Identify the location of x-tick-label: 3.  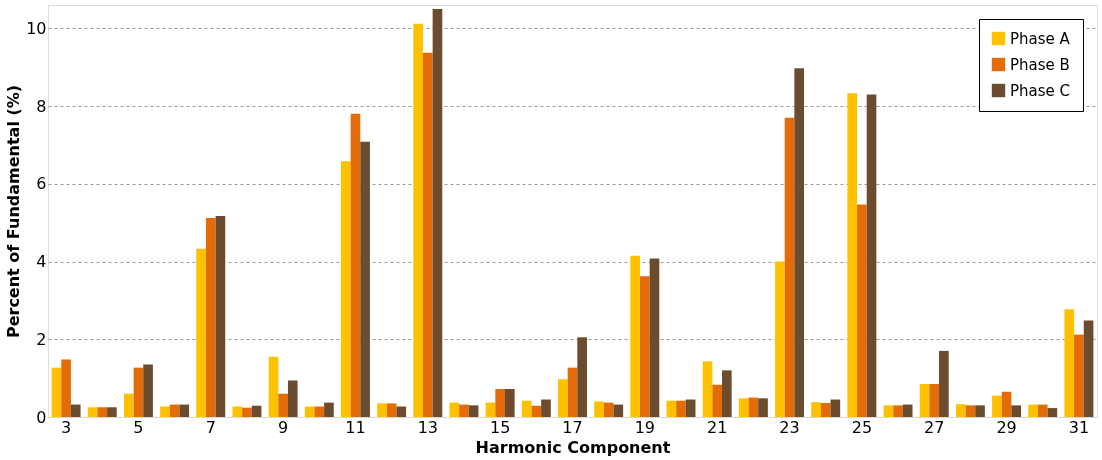
(66, 427).